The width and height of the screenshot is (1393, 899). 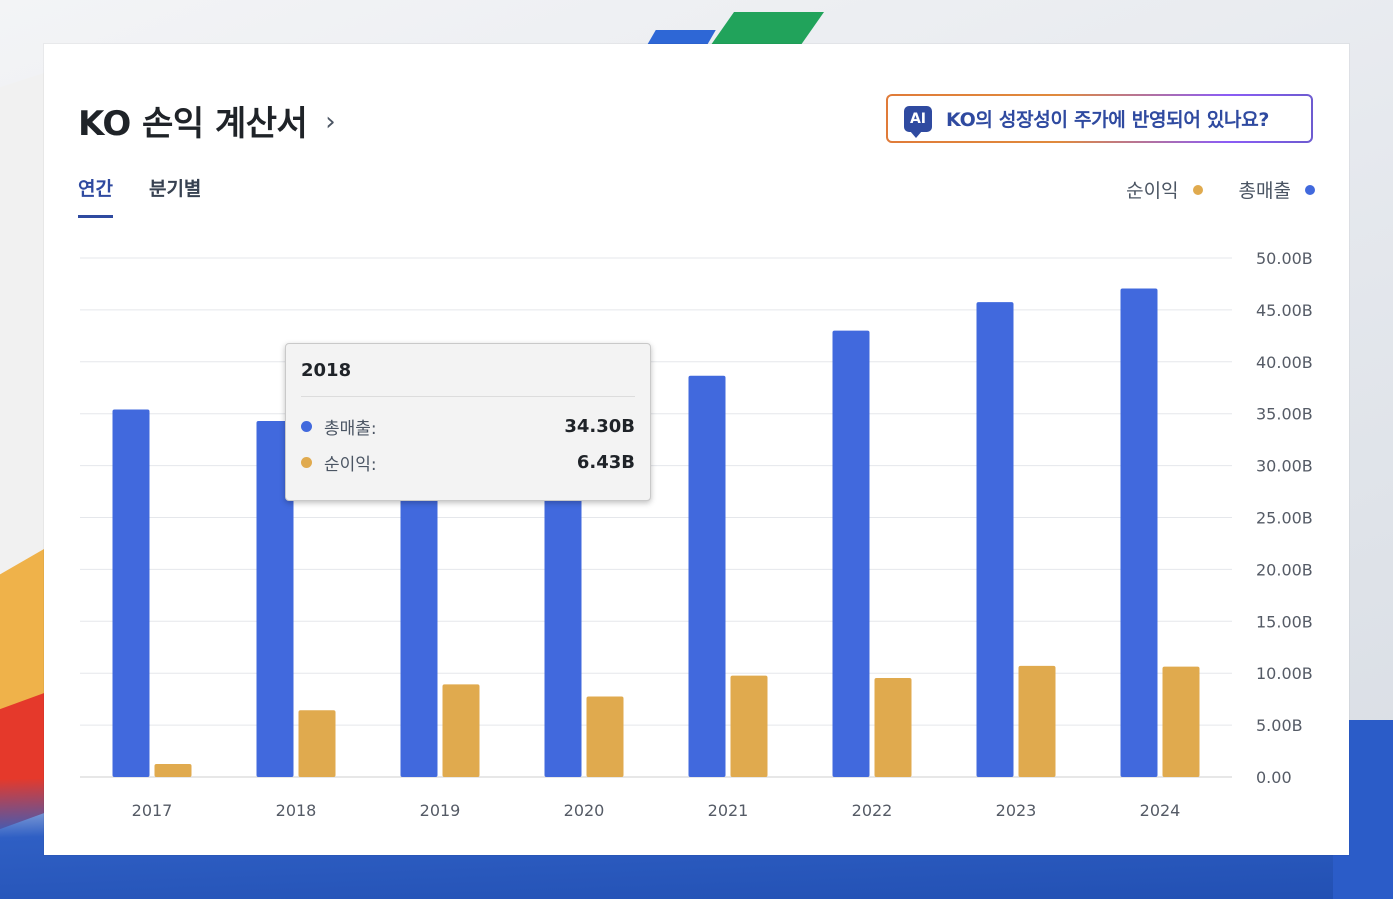 What do you see at coordinates (1152, 191) in the screenshot?
I see `legend-label: 순이익` at bounding box center [1152, 191].